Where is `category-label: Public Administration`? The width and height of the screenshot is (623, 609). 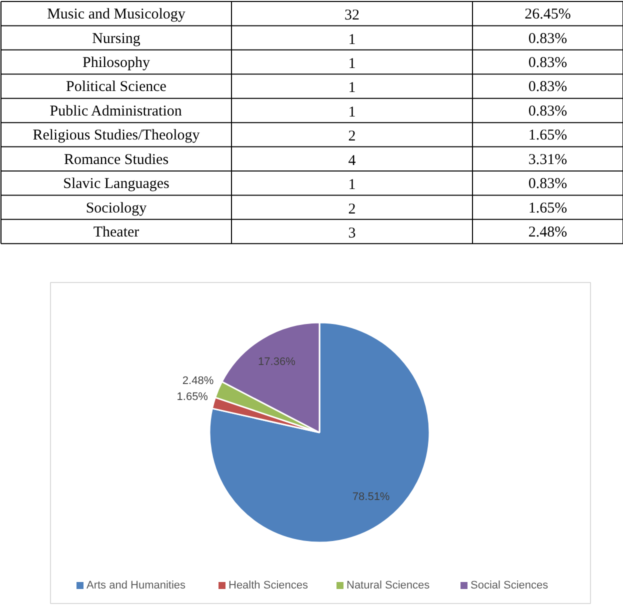 category-label: Public Administration is located at coordinates (116, 111).